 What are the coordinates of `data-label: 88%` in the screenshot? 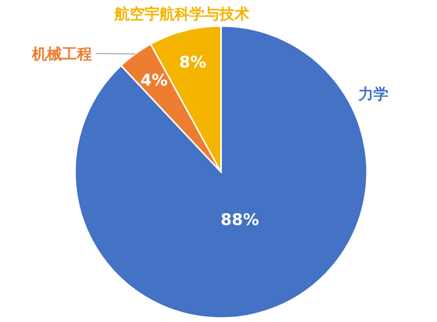 It's located at (239, 220).